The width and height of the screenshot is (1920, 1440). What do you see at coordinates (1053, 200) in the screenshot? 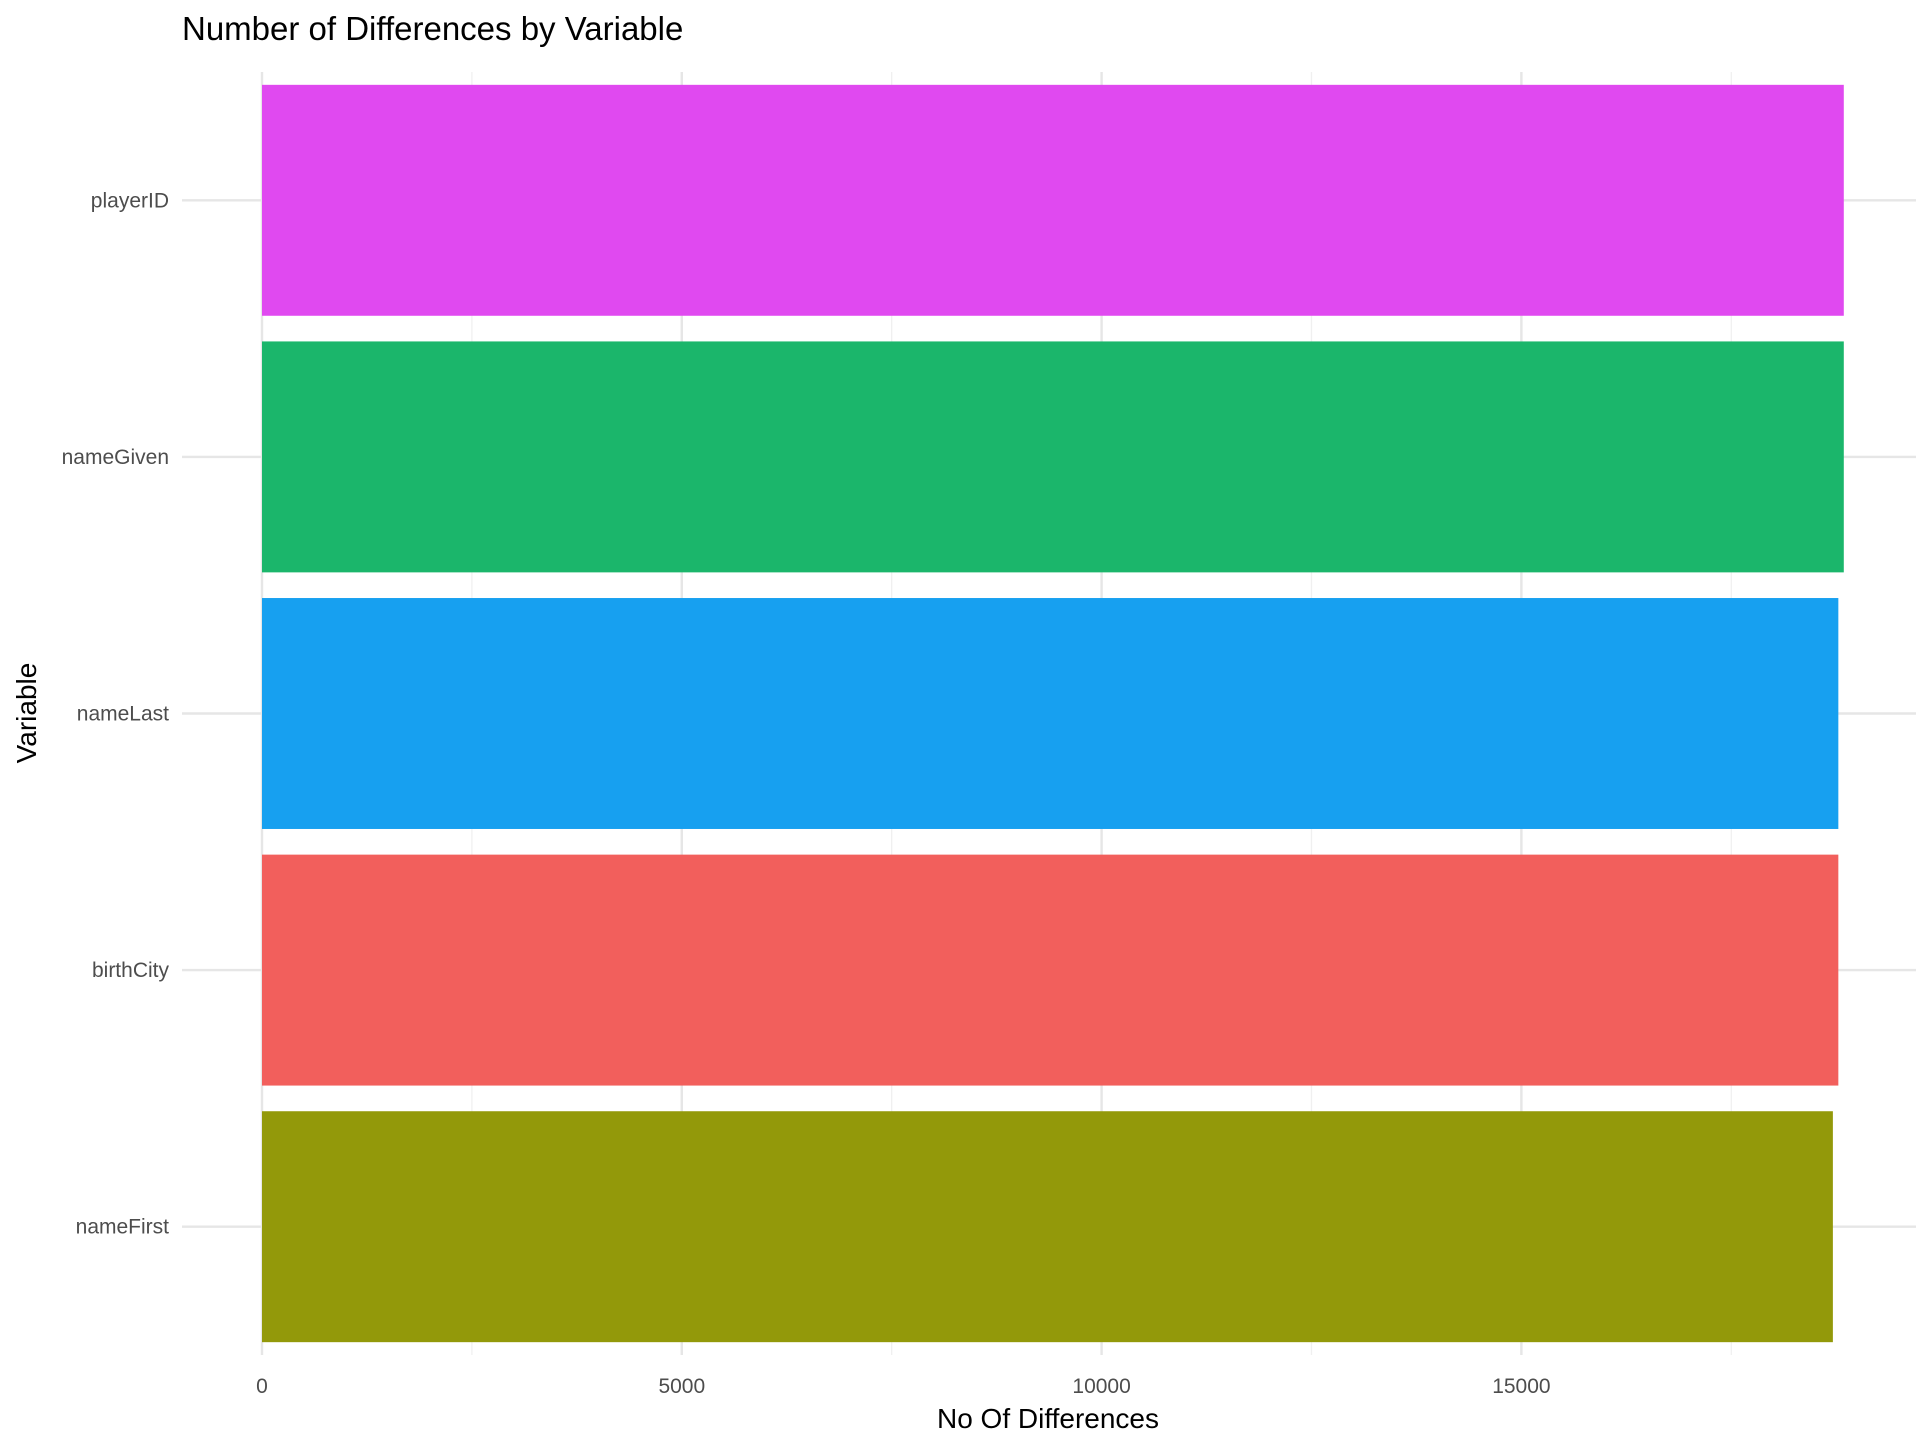
I see `bar-playerID` at bounding box center [1053, 200].